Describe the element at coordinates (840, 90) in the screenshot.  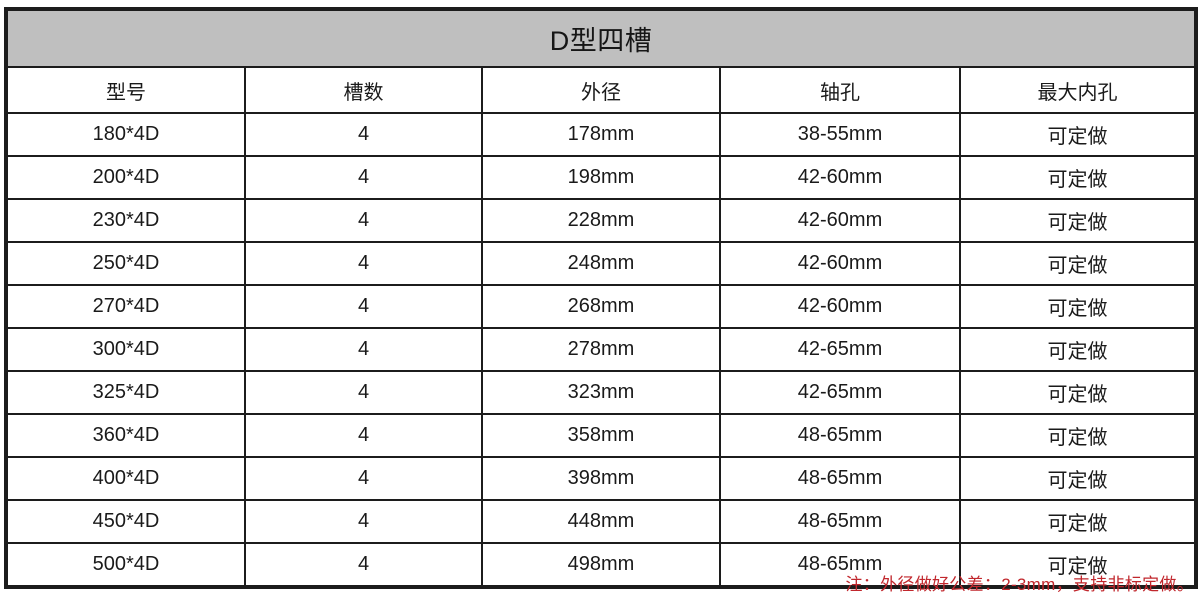
I see `column-header-shaft-bore: 轴孔` at that location.